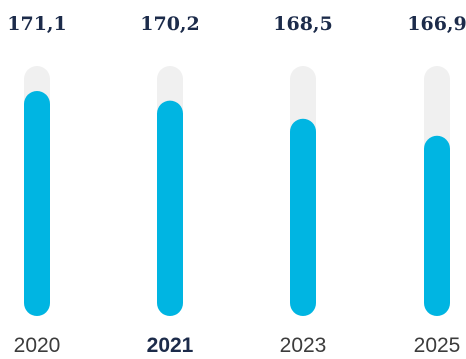 The image size is (466, 359). Describe the element at coordinates (436, 24) in the screenshot. I see `value-label-2025: 166,9` at that location.